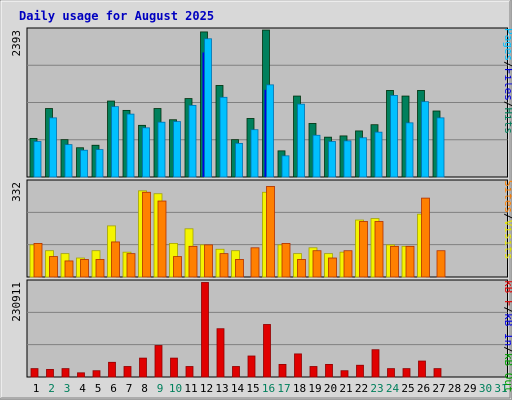 The height and width of the screenshot is (400, 512). I want to click on day-label: 20, so click(330, 388).